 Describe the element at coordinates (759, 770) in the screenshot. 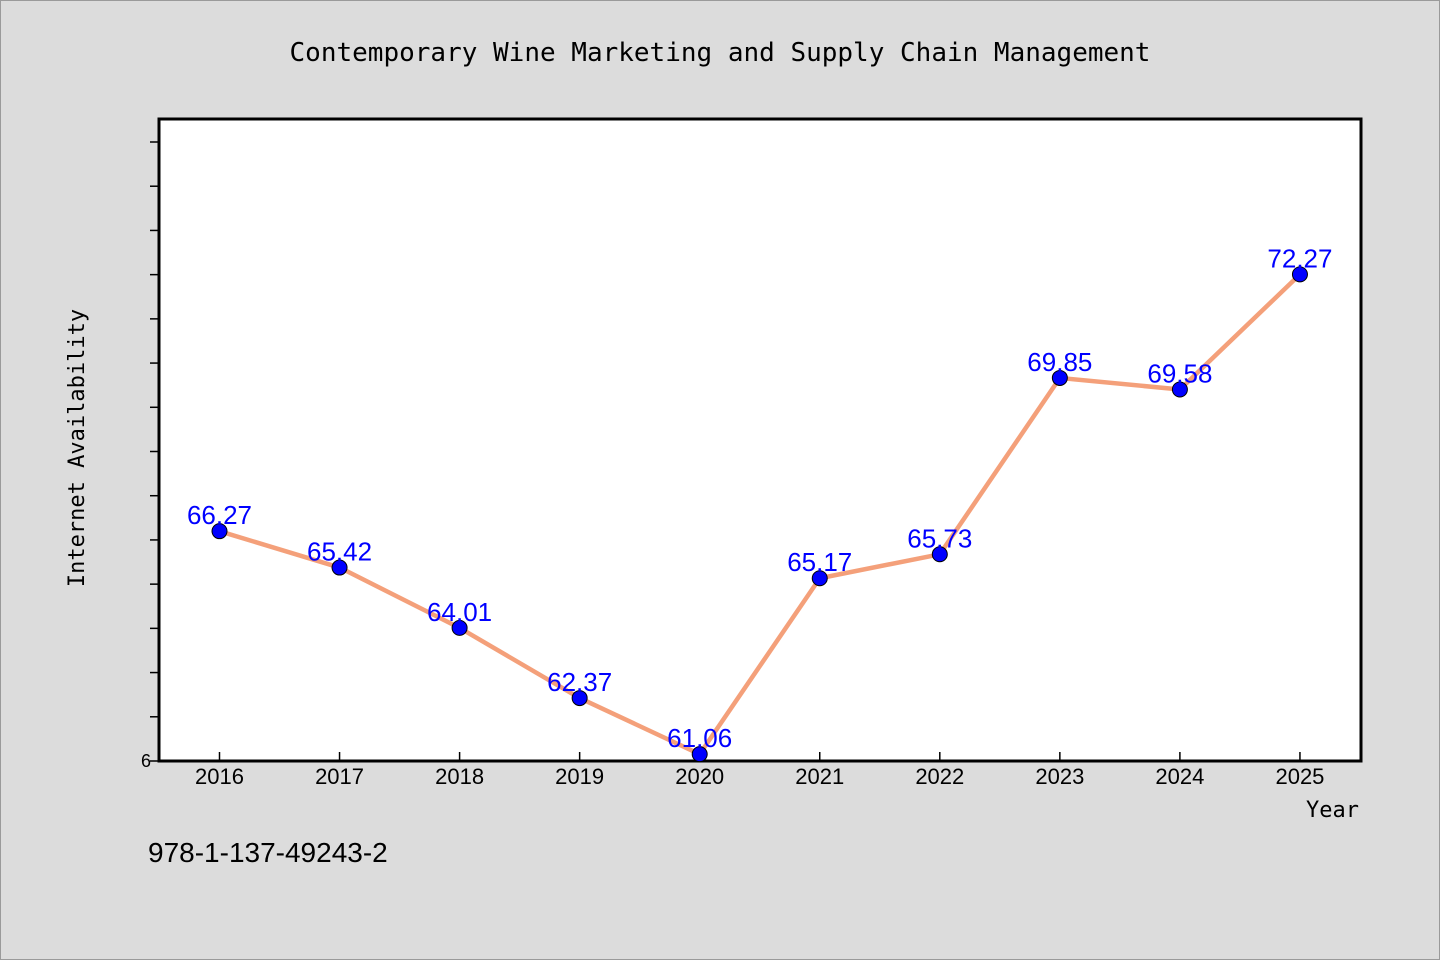

I see `x-axis-ticks: 2016 2017 2018 2019 2020 2021 2022 2023 2024 2025` at that location.